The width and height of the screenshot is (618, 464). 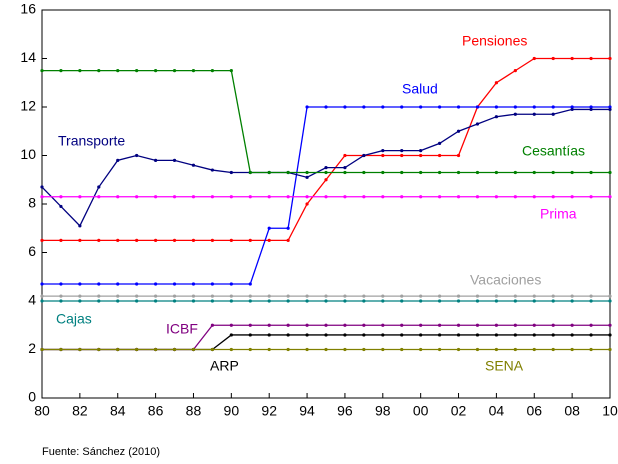 I want to click on source-note: Fuente: Sánchez (2010), so click(x=101, y=452).